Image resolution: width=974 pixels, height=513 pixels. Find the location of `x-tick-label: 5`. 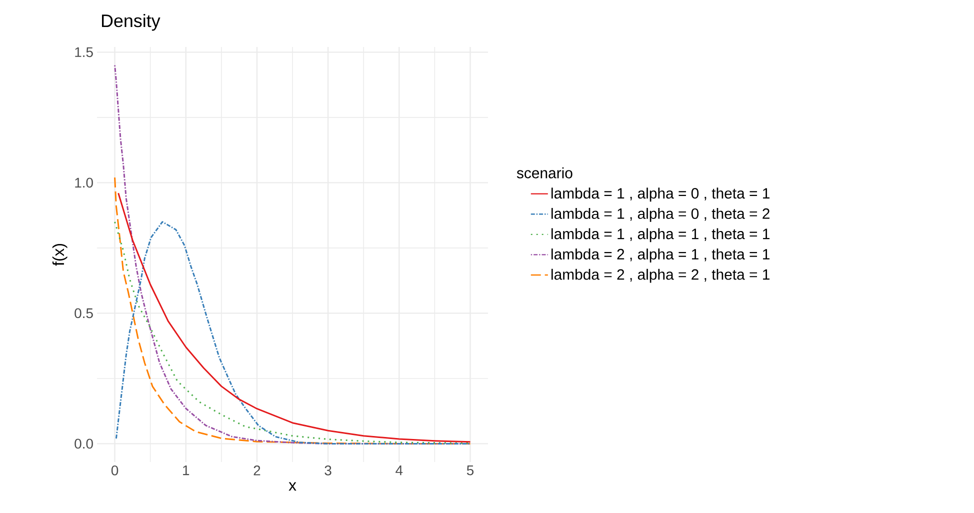

x-tick-label: 5 is located at coordinates (470, 471).